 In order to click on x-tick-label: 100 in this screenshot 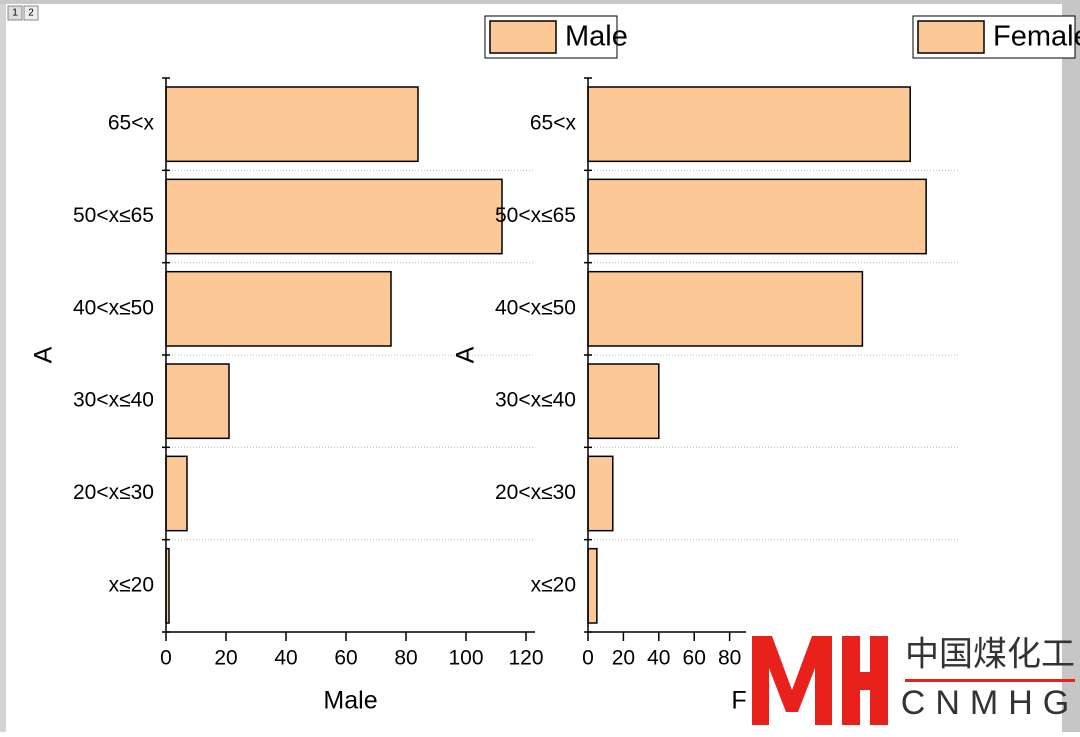, I will do `click(465, 658)`.